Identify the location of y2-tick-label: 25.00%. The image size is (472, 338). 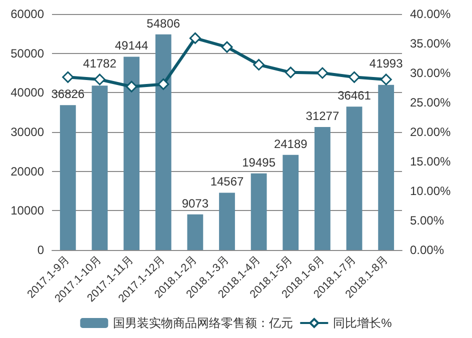
(431, 103).